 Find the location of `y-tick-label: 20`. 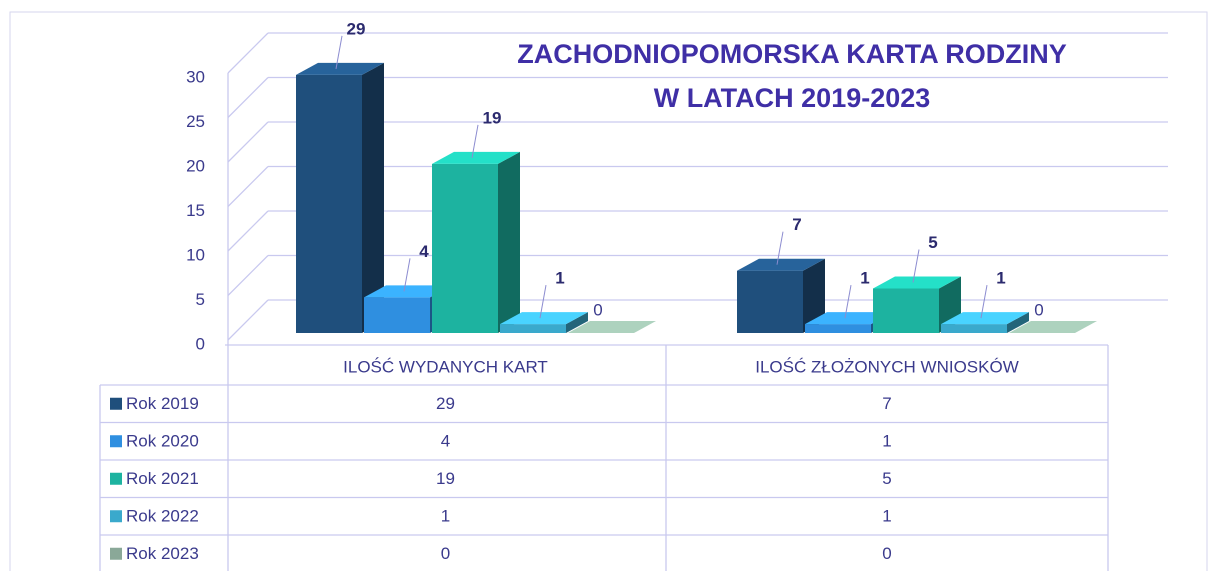

y-tick-label: 20 is located at coordinates (195, 165).